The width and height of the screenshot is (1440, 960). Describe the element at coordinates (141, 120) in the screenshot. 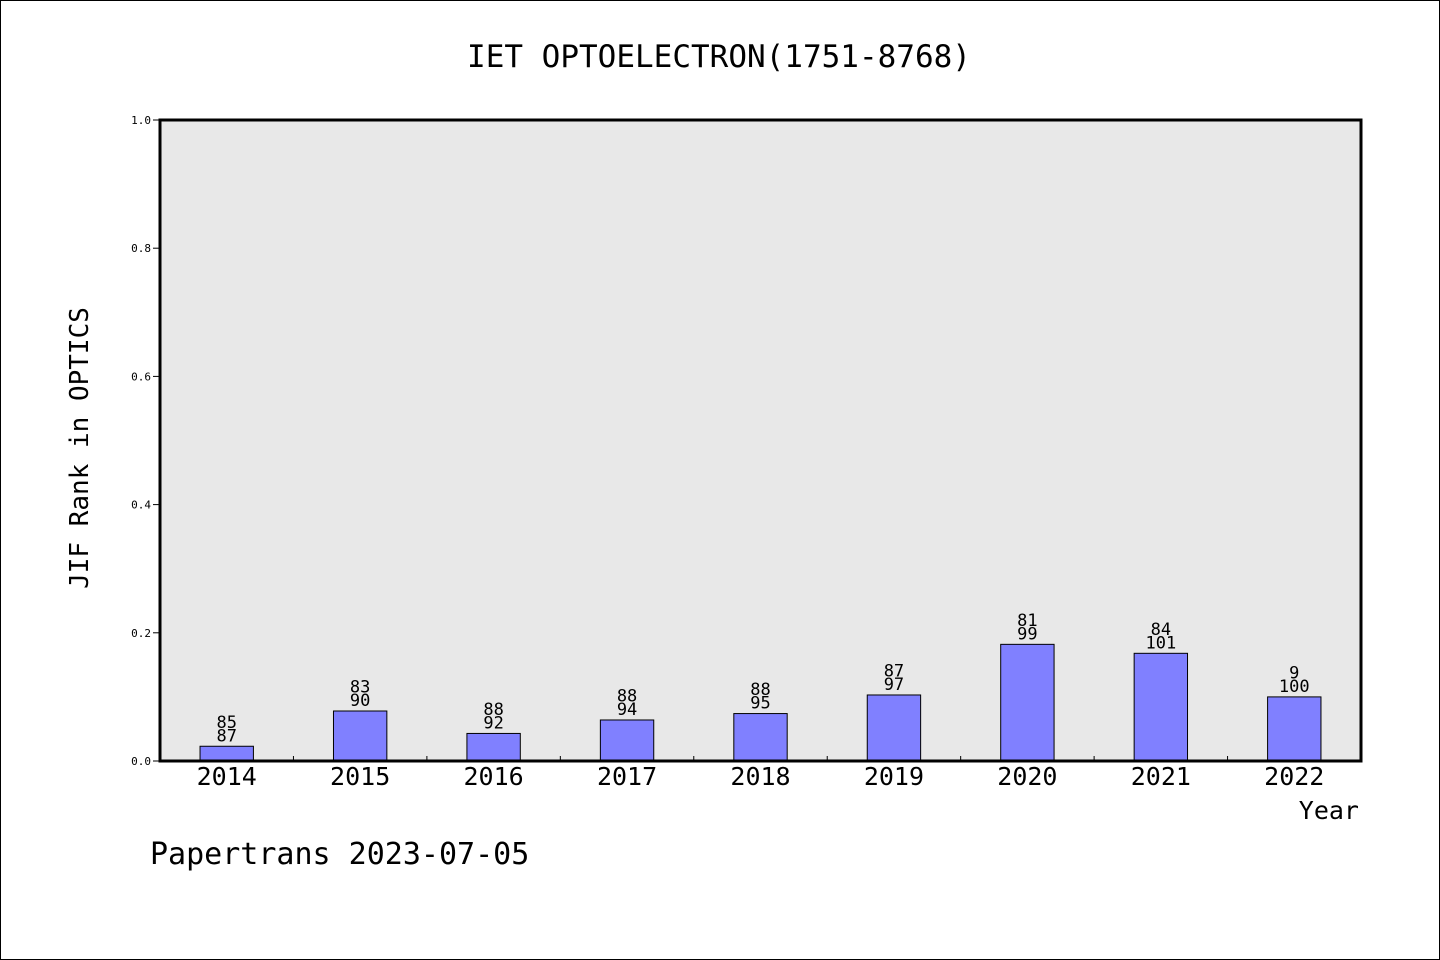

I see `y-tick-label-1.0: 1.0` at that location.